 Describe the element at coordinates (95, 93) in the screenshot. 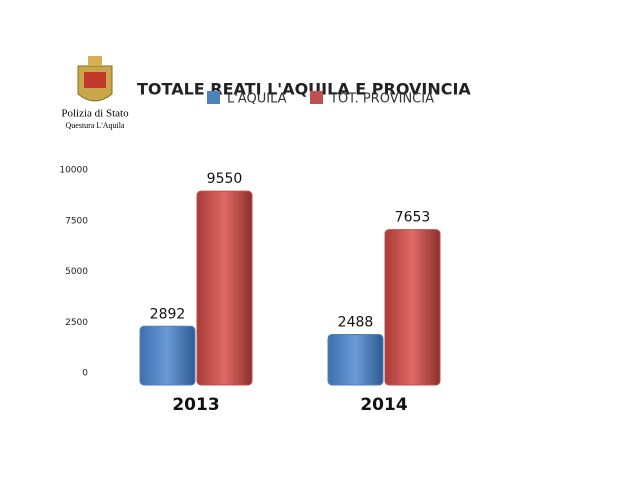

I see `logo: Polizia di Stato Questura L'Aquila` at that location.